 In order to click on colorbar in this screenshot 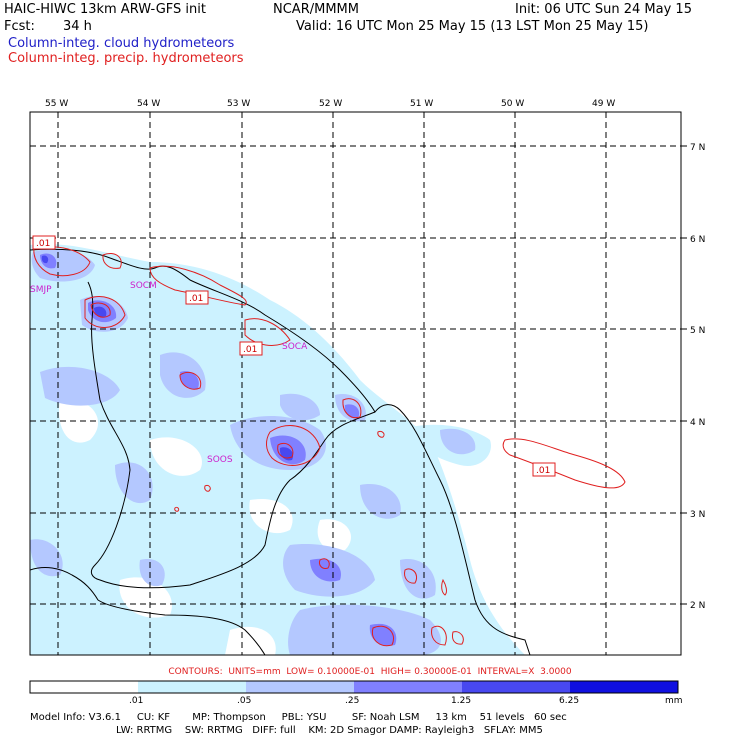, I will do `click(354, 687)`.